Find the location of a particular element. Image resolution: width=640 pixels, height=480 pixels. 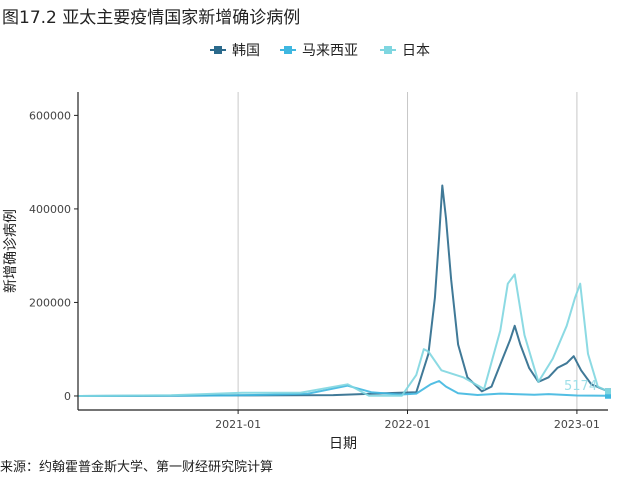

y-axis-title: 新增确诊病例 is located at coordinates (11, 251).